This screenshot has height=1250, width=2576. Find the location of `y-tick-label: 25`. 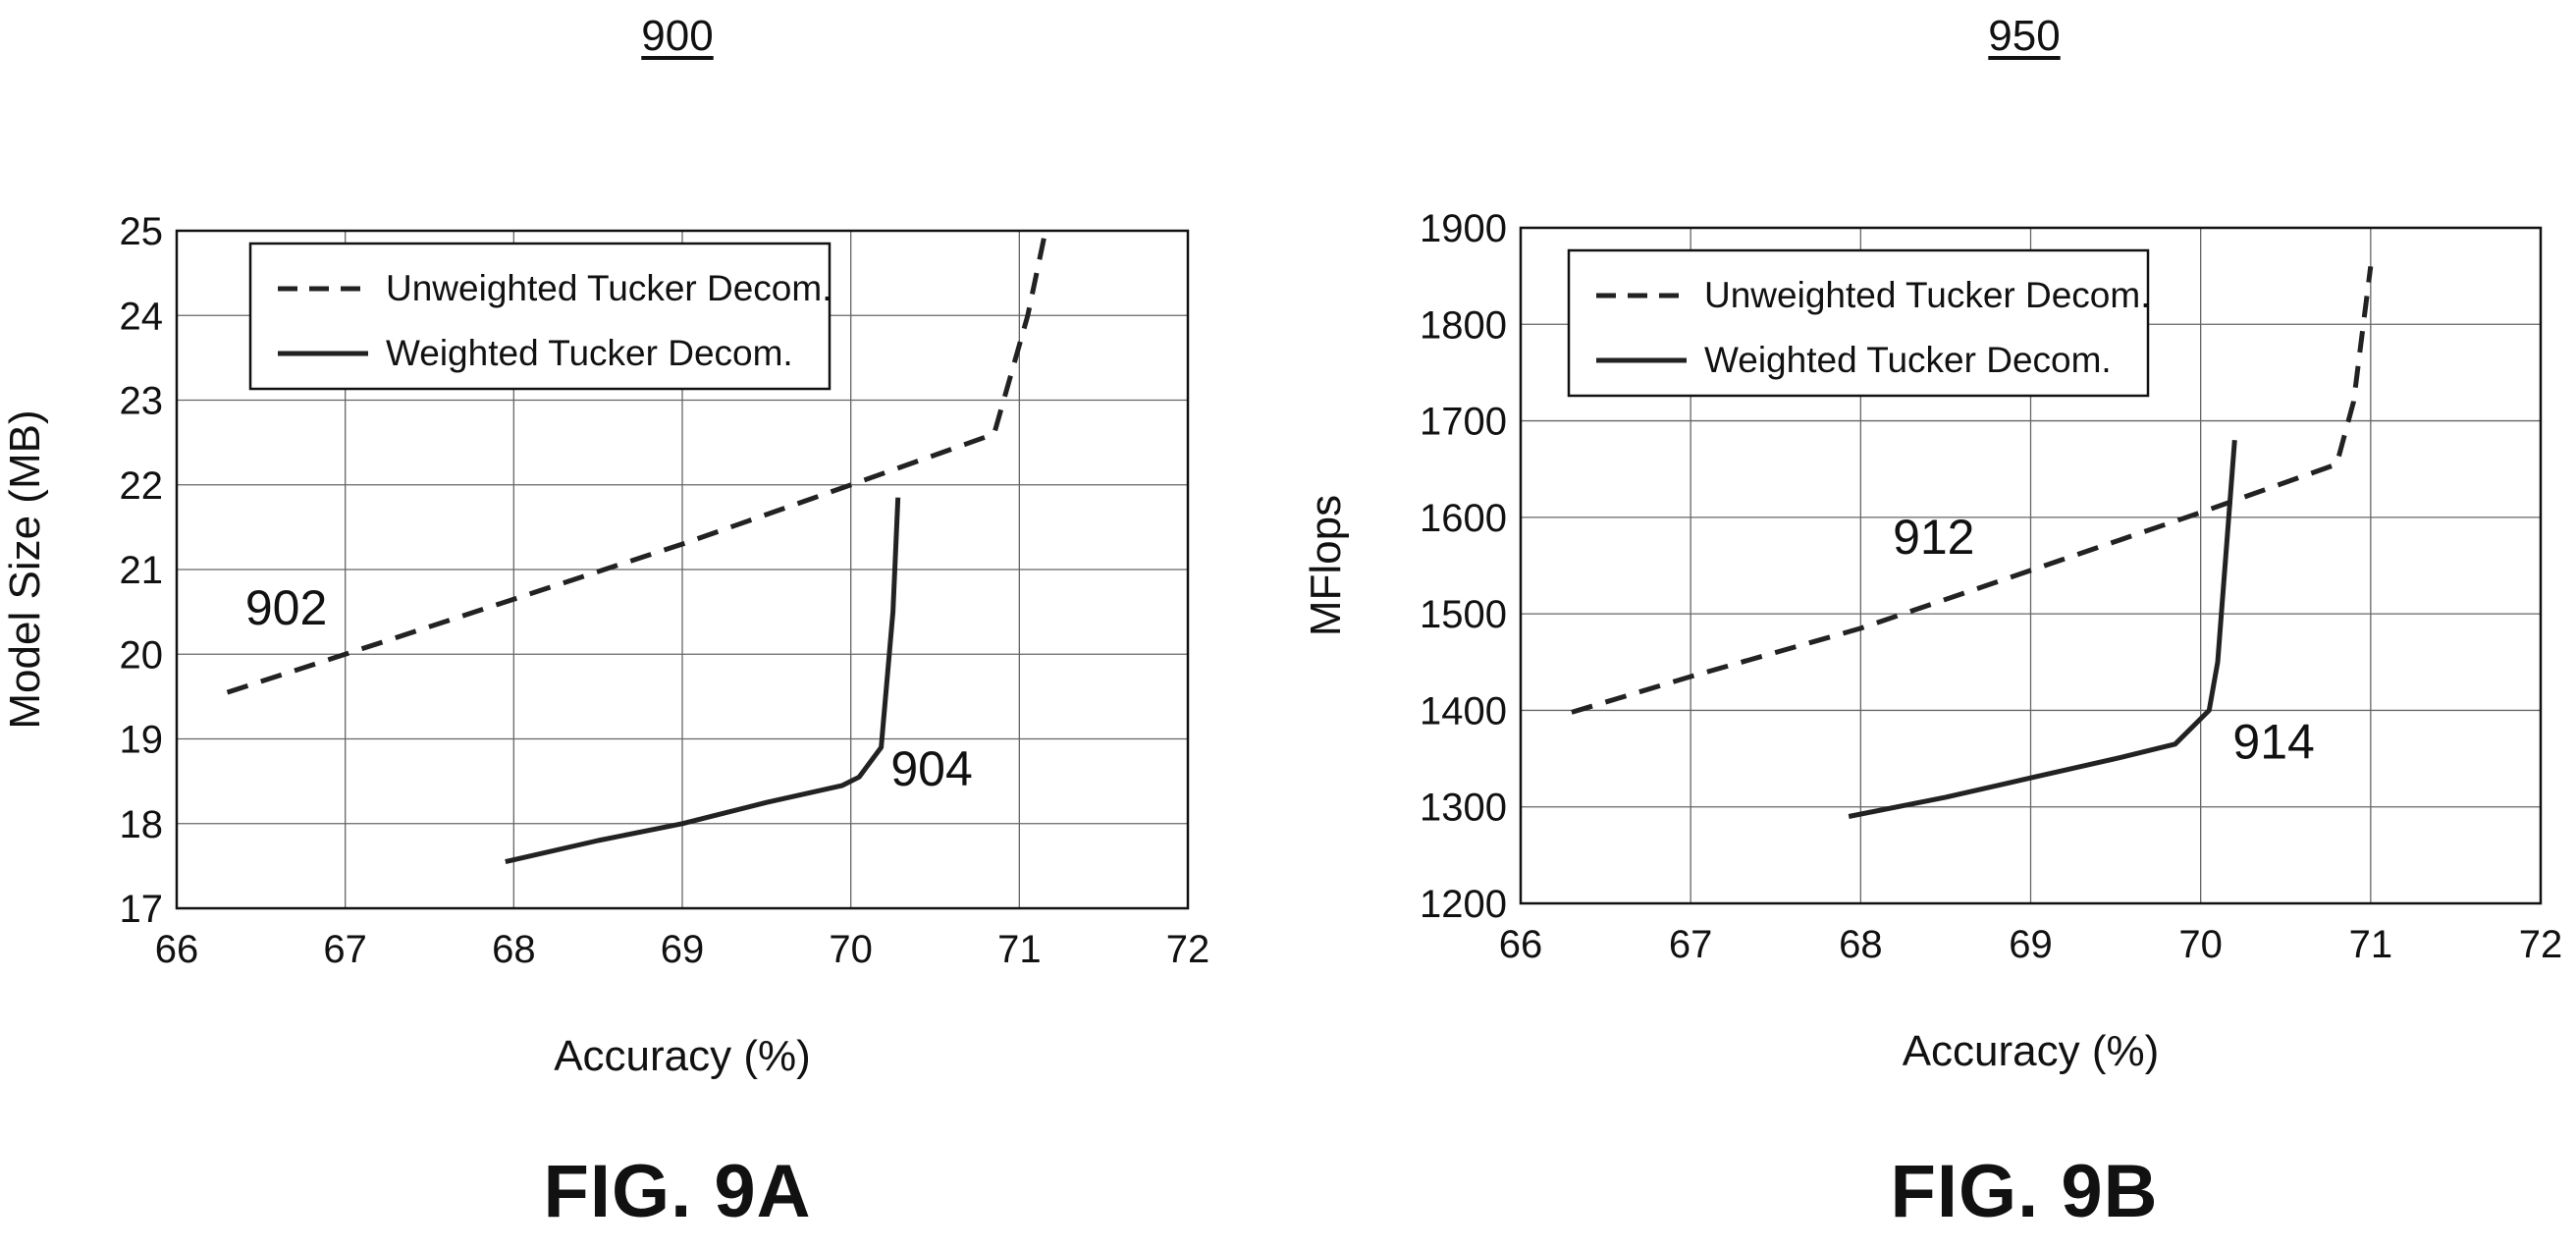

y-tick-label: 25 is located at coordinates (142, 231).